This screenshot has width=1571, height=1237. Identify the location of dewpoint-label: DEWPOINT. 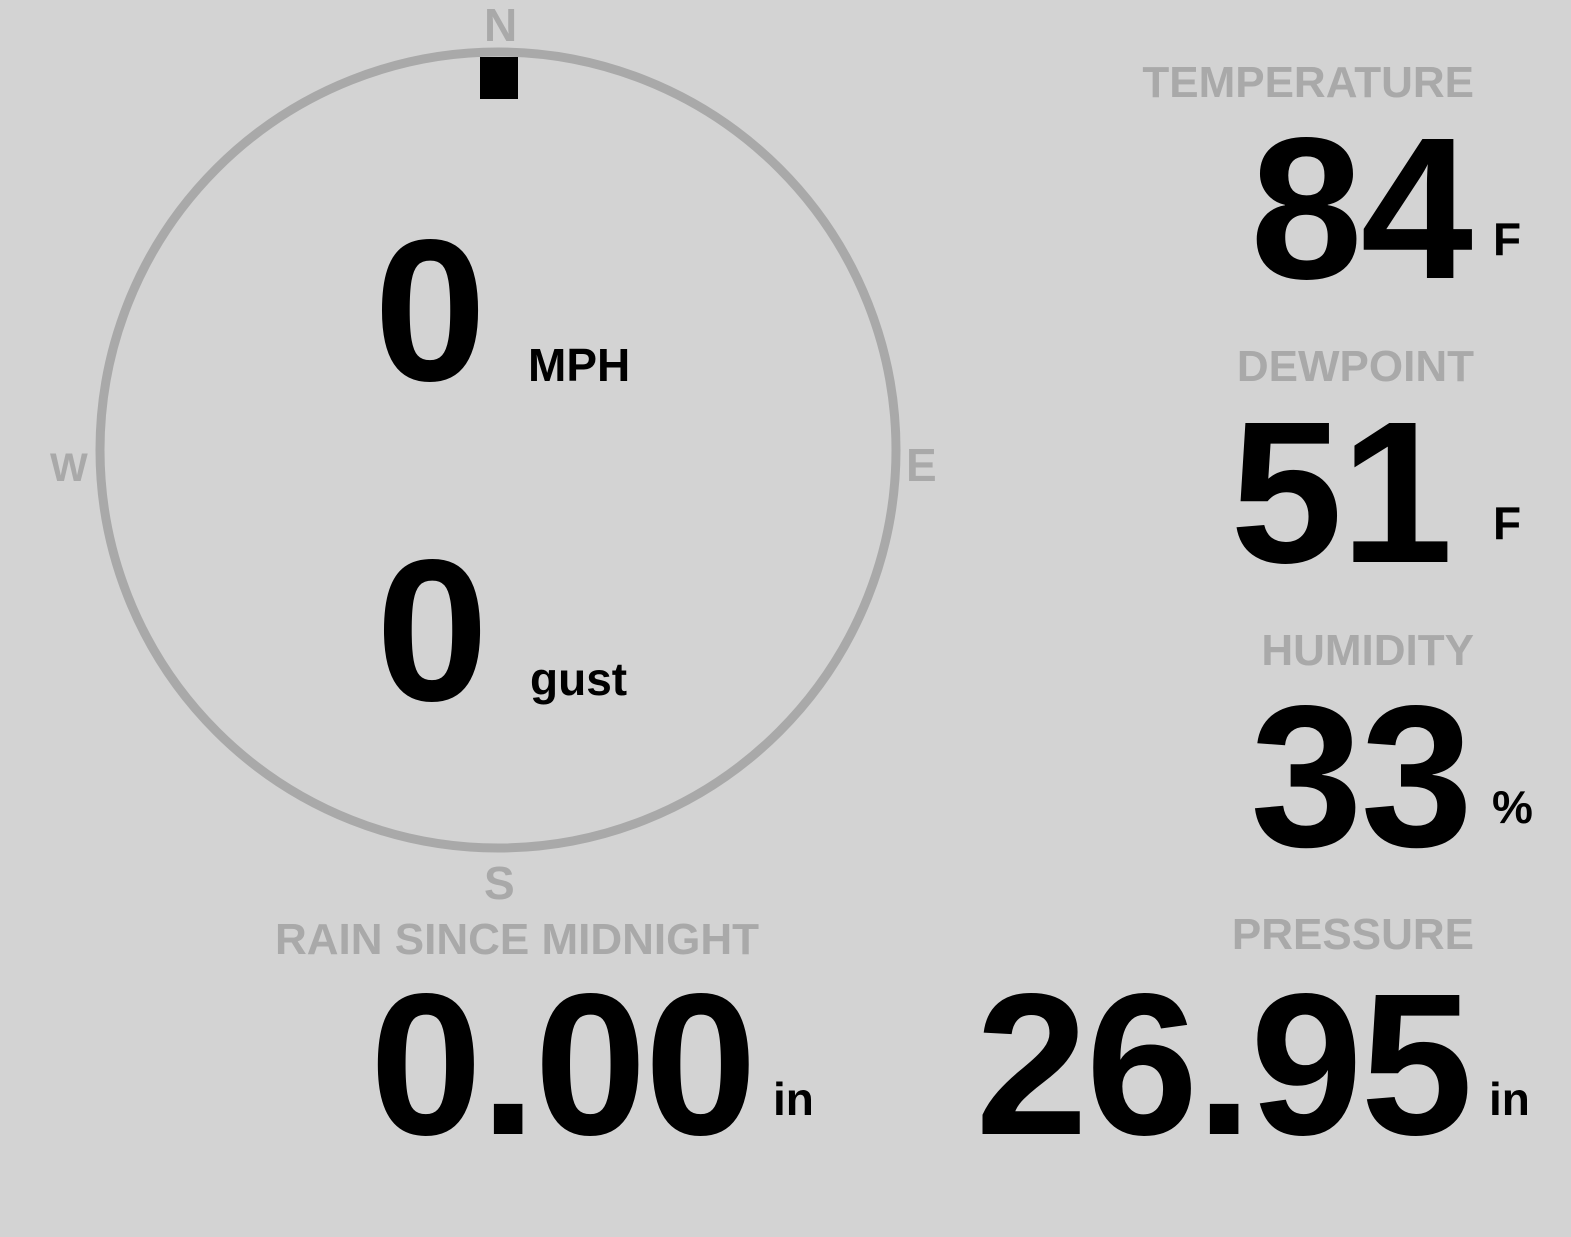
(1355, 366).